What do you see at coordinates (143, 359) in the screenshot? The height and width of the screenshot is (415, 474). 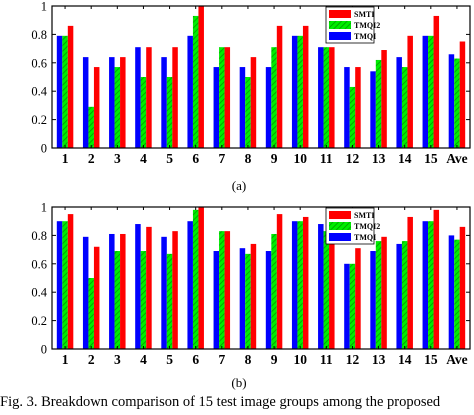 I see `x-tick-label: 4` at bounding box center [143, 359].